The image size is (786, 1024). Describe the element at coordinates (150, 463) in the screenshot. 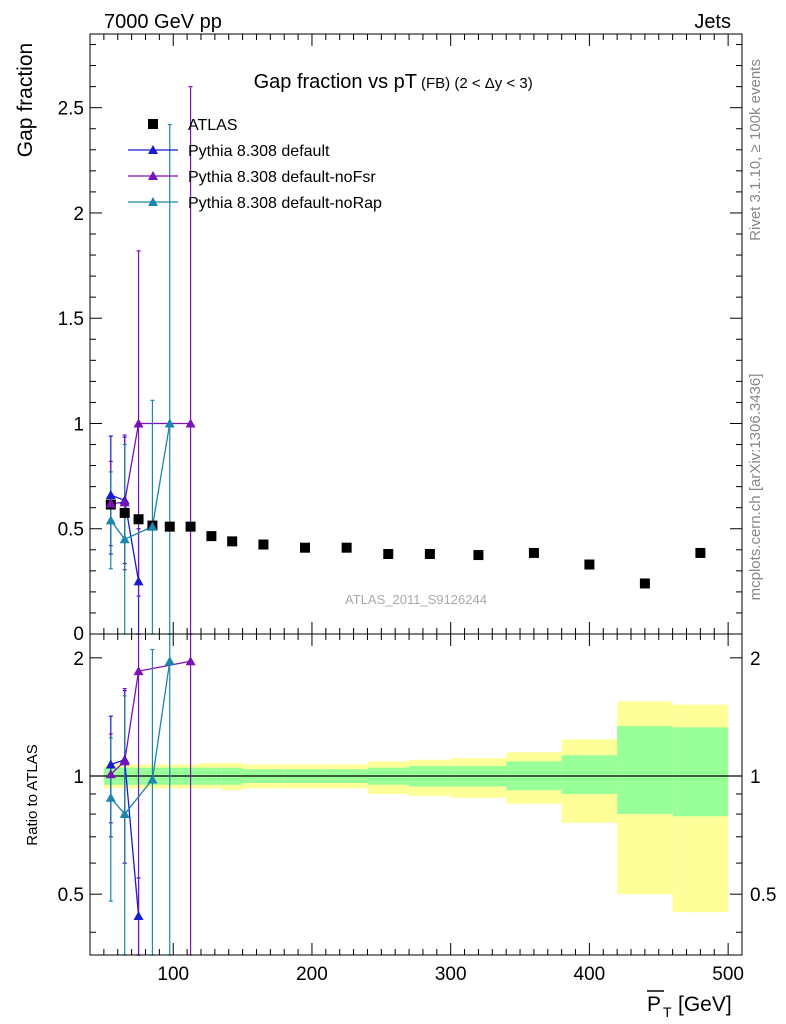

I see `series-line-nofsr` at that location.